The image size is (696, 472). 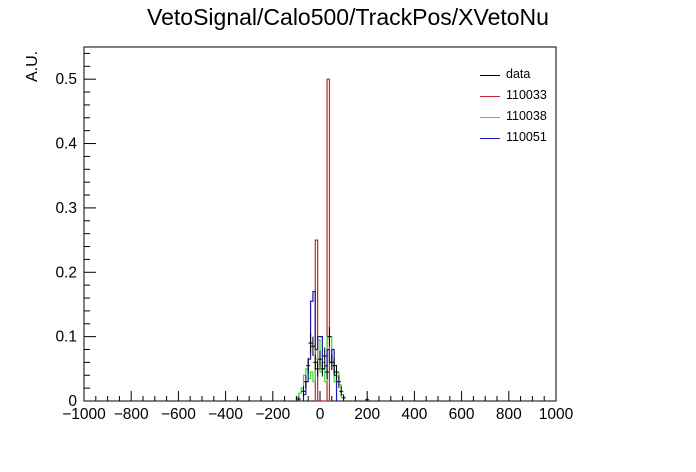 What do you see at coordinates (66, 208) in the screenshot?
I see `y-tick-label: 0.3` at bounding box center [66, 208].